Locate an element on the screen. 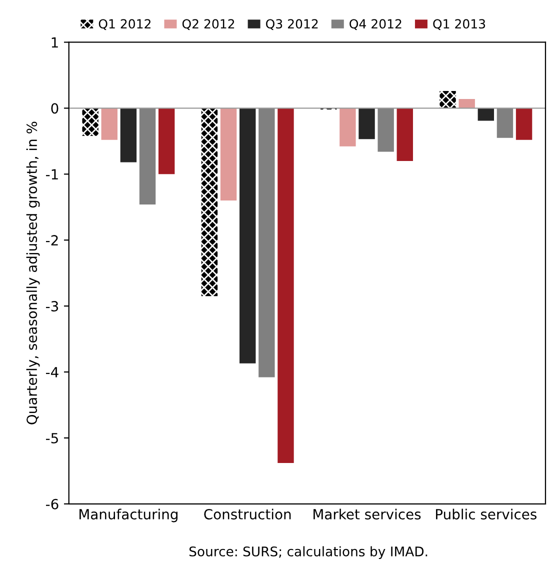  x-tick-label: Manufacturing is located at coordinates (129, 515).